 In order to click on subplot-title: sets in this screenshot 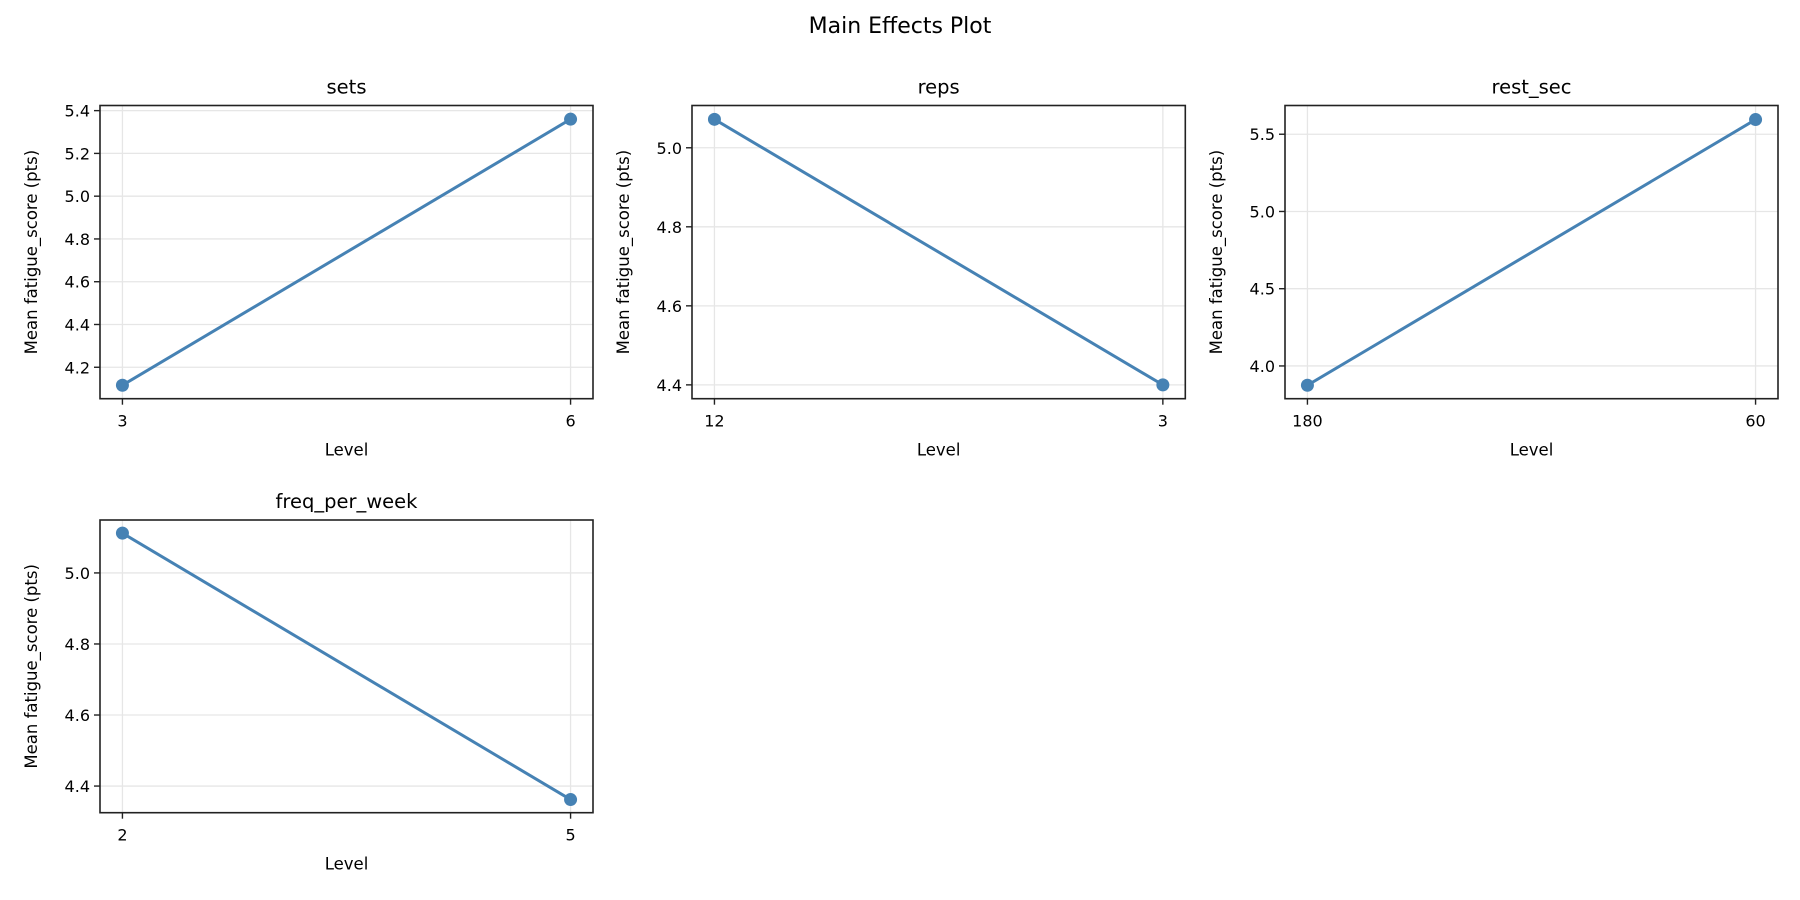, I will do `click(347, 87)`.